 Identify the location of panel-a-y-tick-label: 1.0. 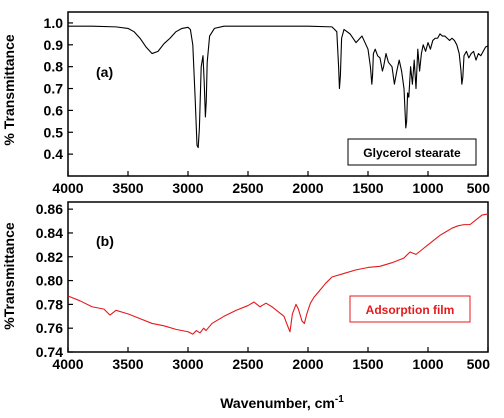
(54, 23).